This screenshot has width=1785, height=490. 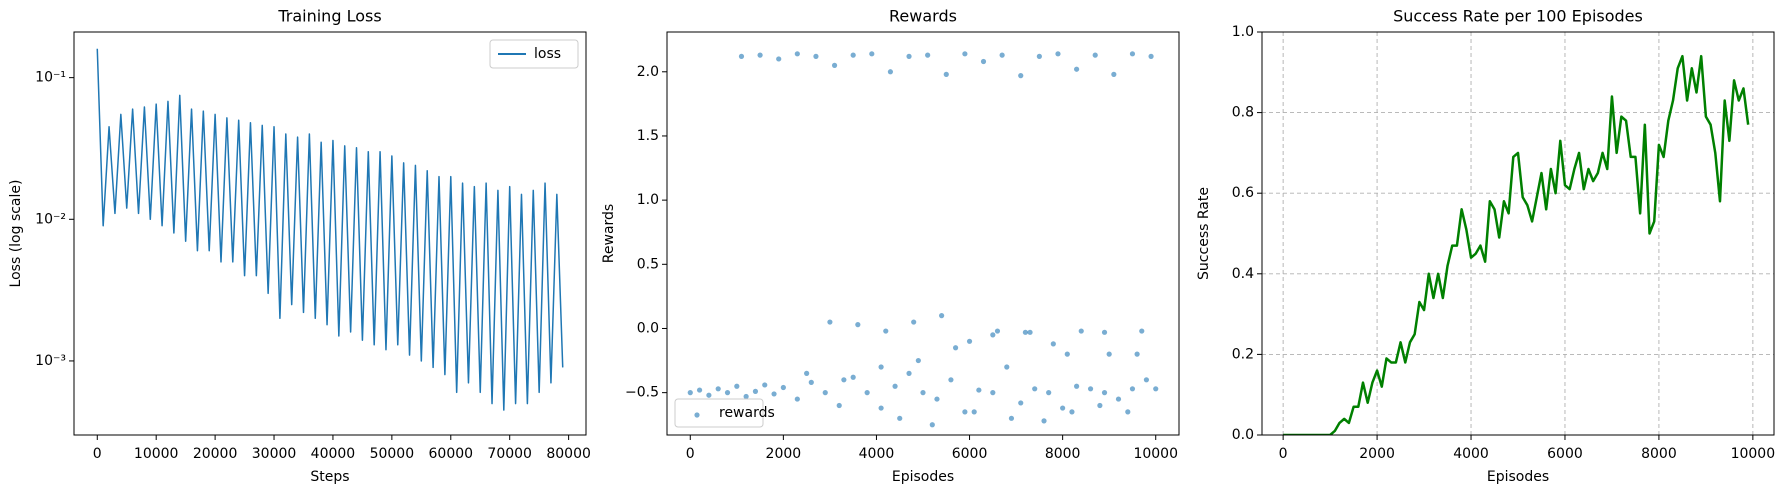 What do you see at coordinates (642, 393) in the screenshot?
I see `y-tick-label: −0.5` at bounding box center [642, 393].